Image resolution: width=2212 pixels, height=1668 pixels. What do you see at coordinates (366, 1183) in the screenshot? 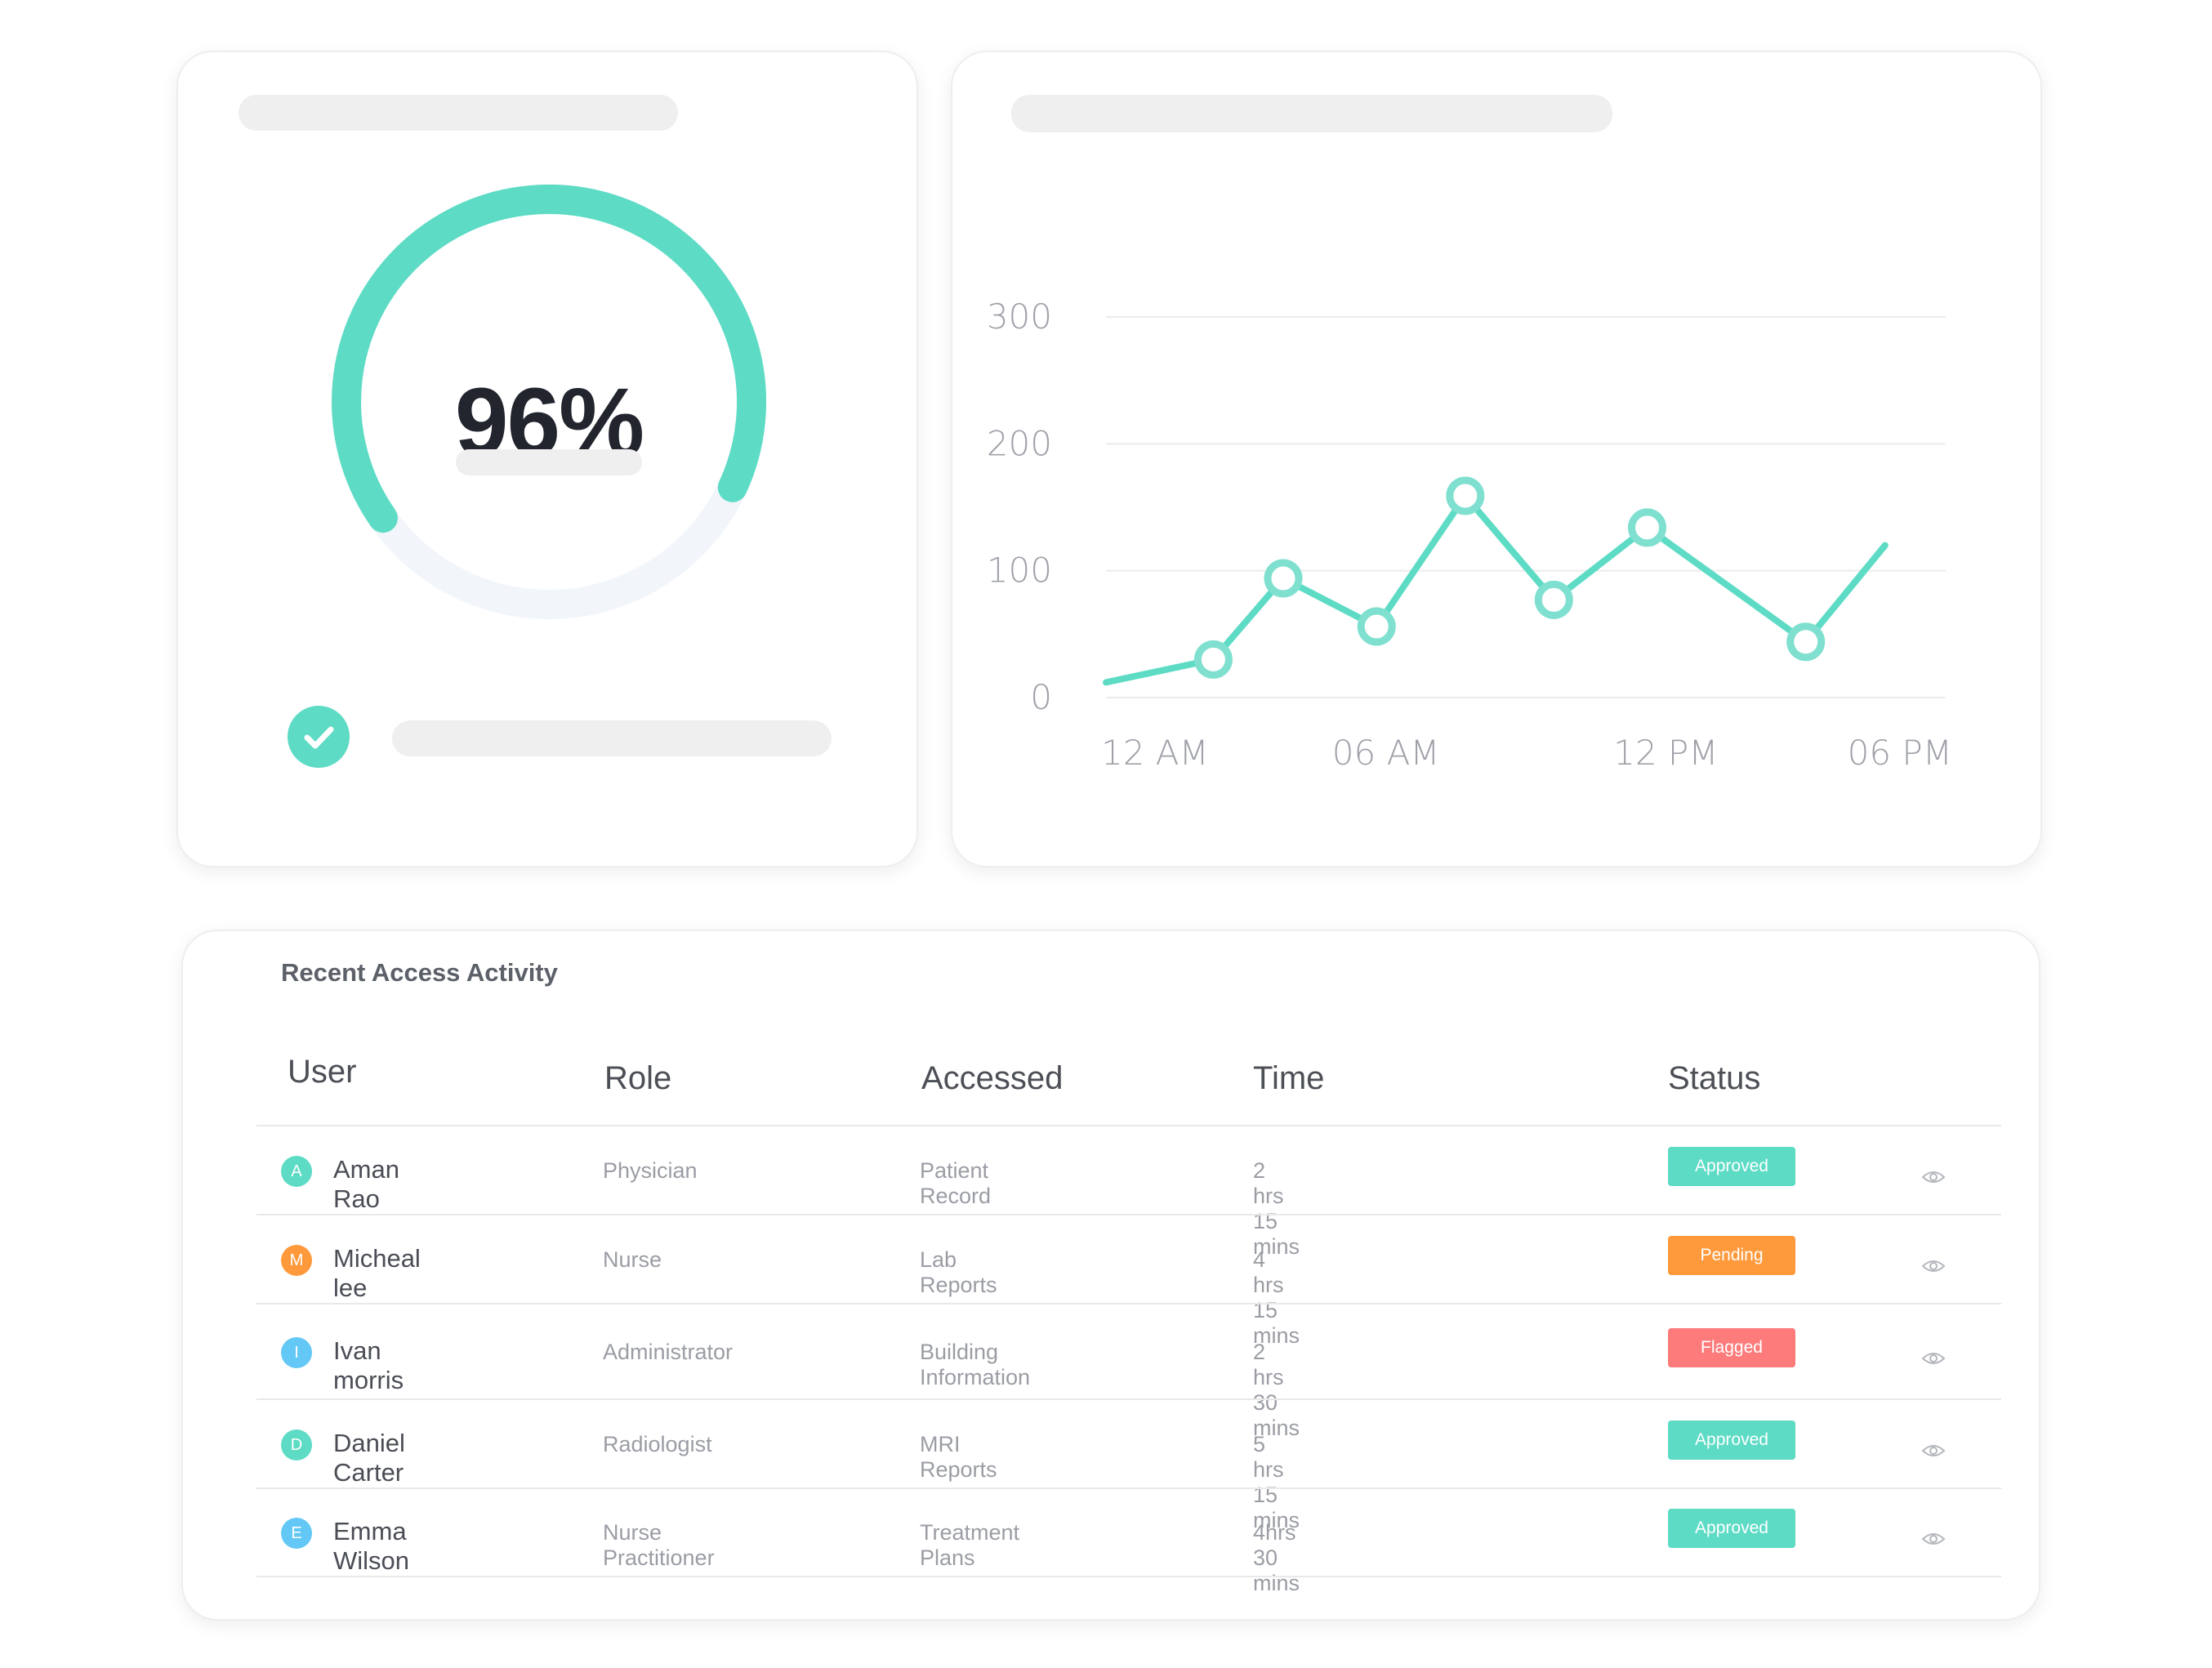
I see `user-name: Aman Rao` at bounding box center [366, 1183].